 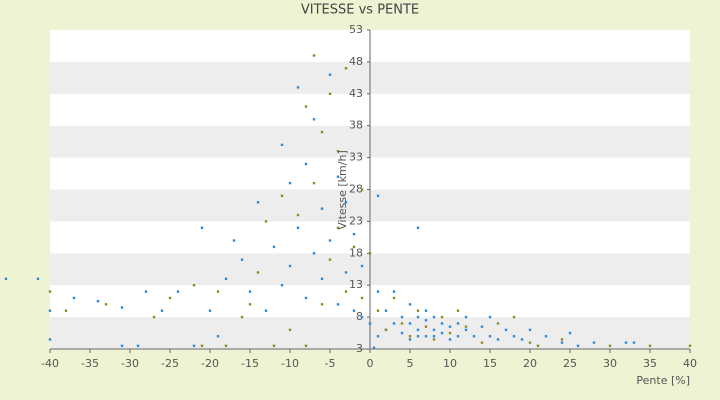 I want to click on y-tick-label: 43, so click(x=356, y=93).